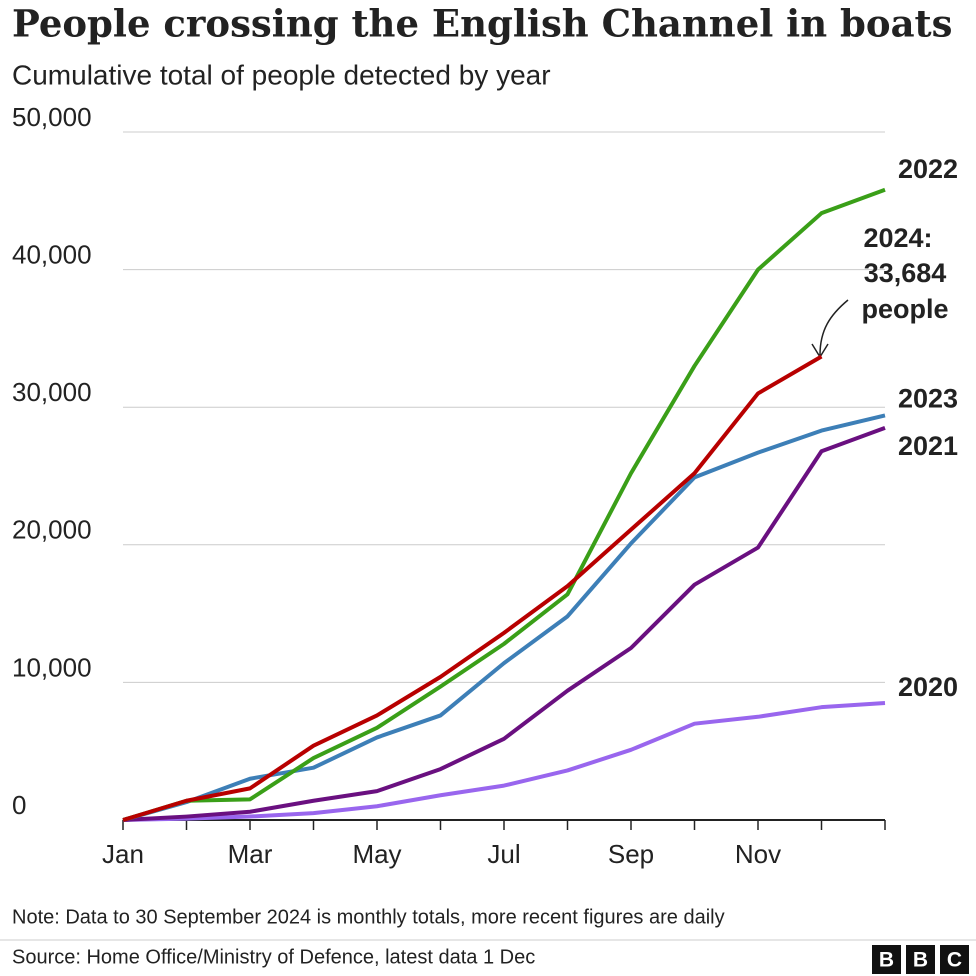 The width and height of the screenshot is (976, 976). I want to click on y-tick-label: 40,000, so click(52, 254).